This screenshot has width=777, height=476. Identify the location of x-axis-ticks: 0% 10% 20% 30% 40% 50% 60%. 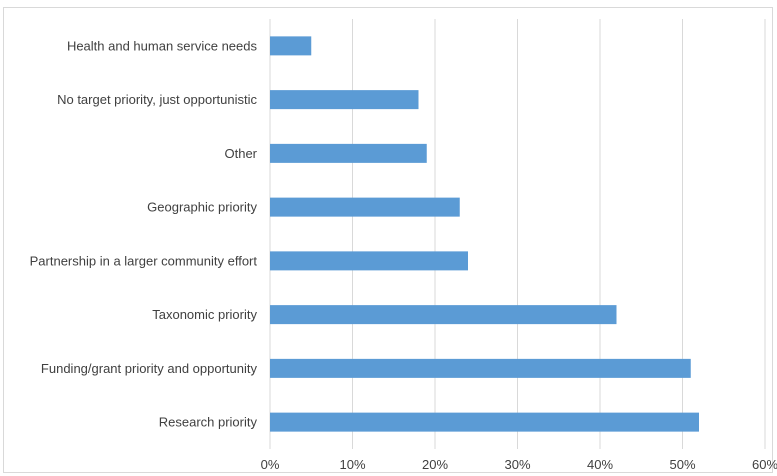
(519, 464).